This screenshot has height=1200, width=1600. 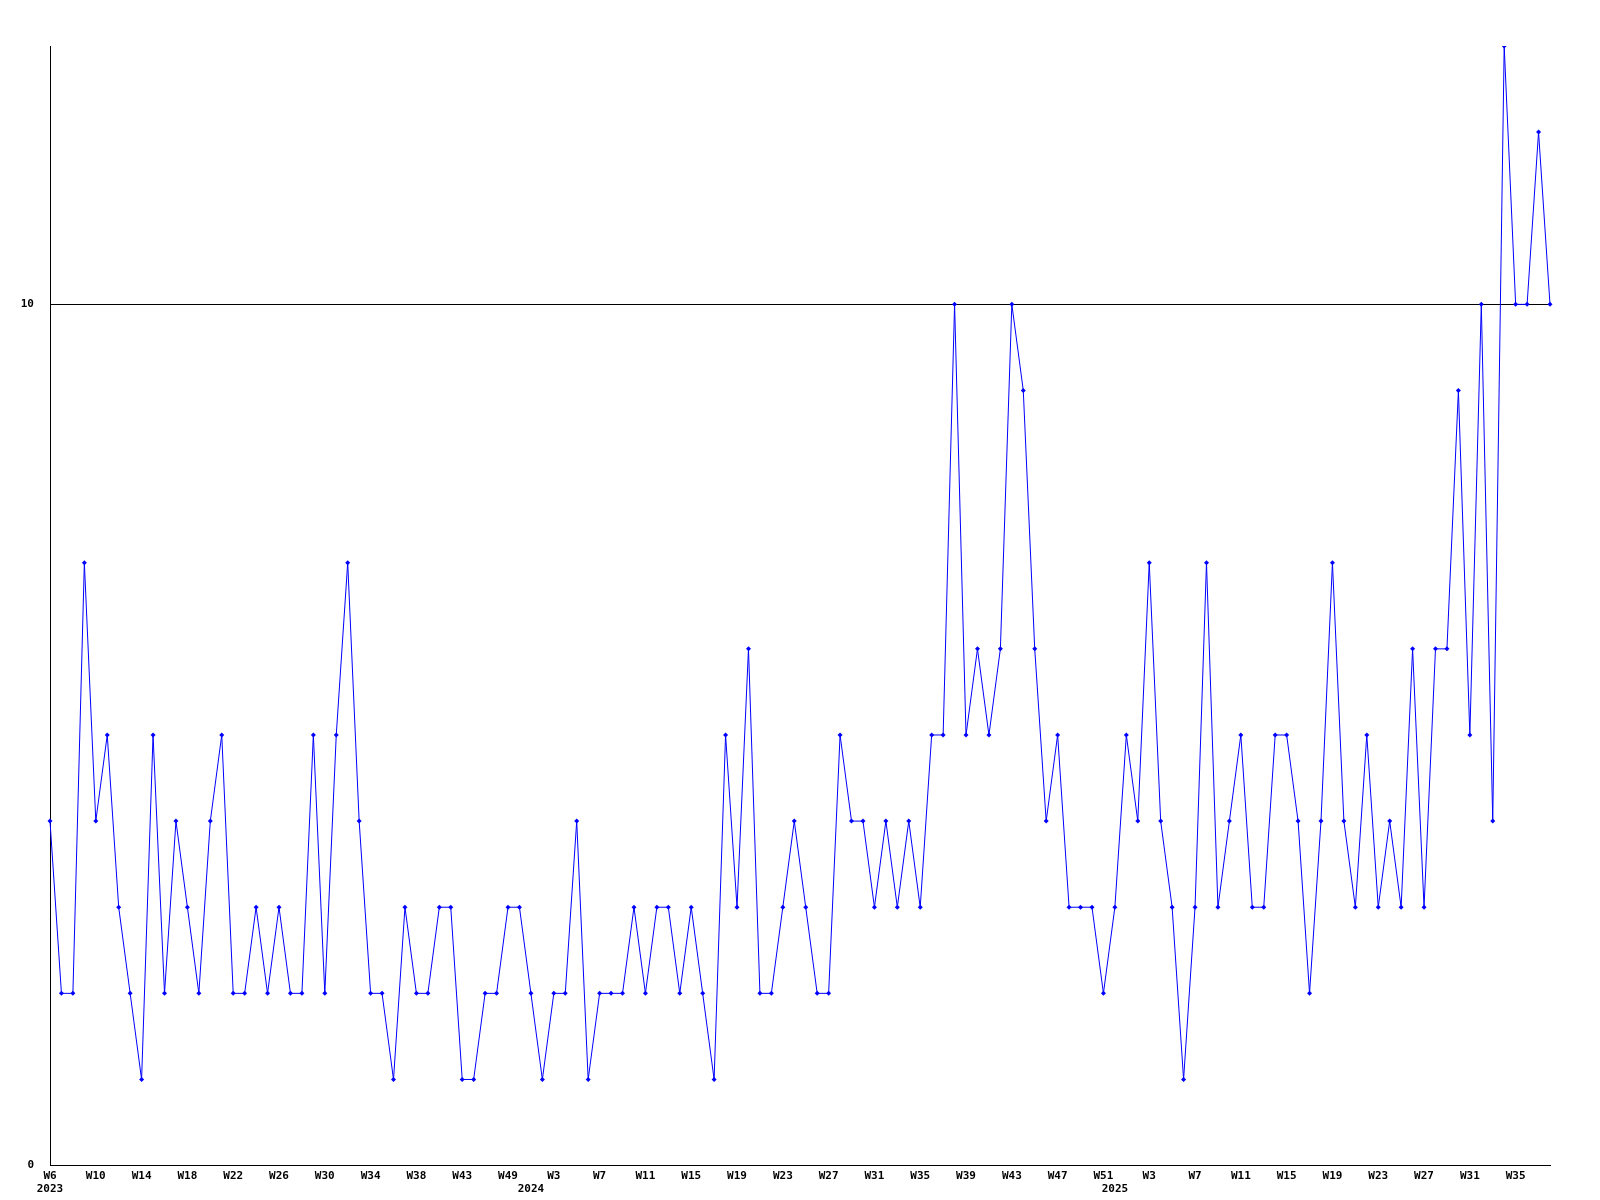 What do you see at coordinates (233, 1176) in the screenshot?
I see `x-tick-label: W22` at bounding box center [233, 1176].